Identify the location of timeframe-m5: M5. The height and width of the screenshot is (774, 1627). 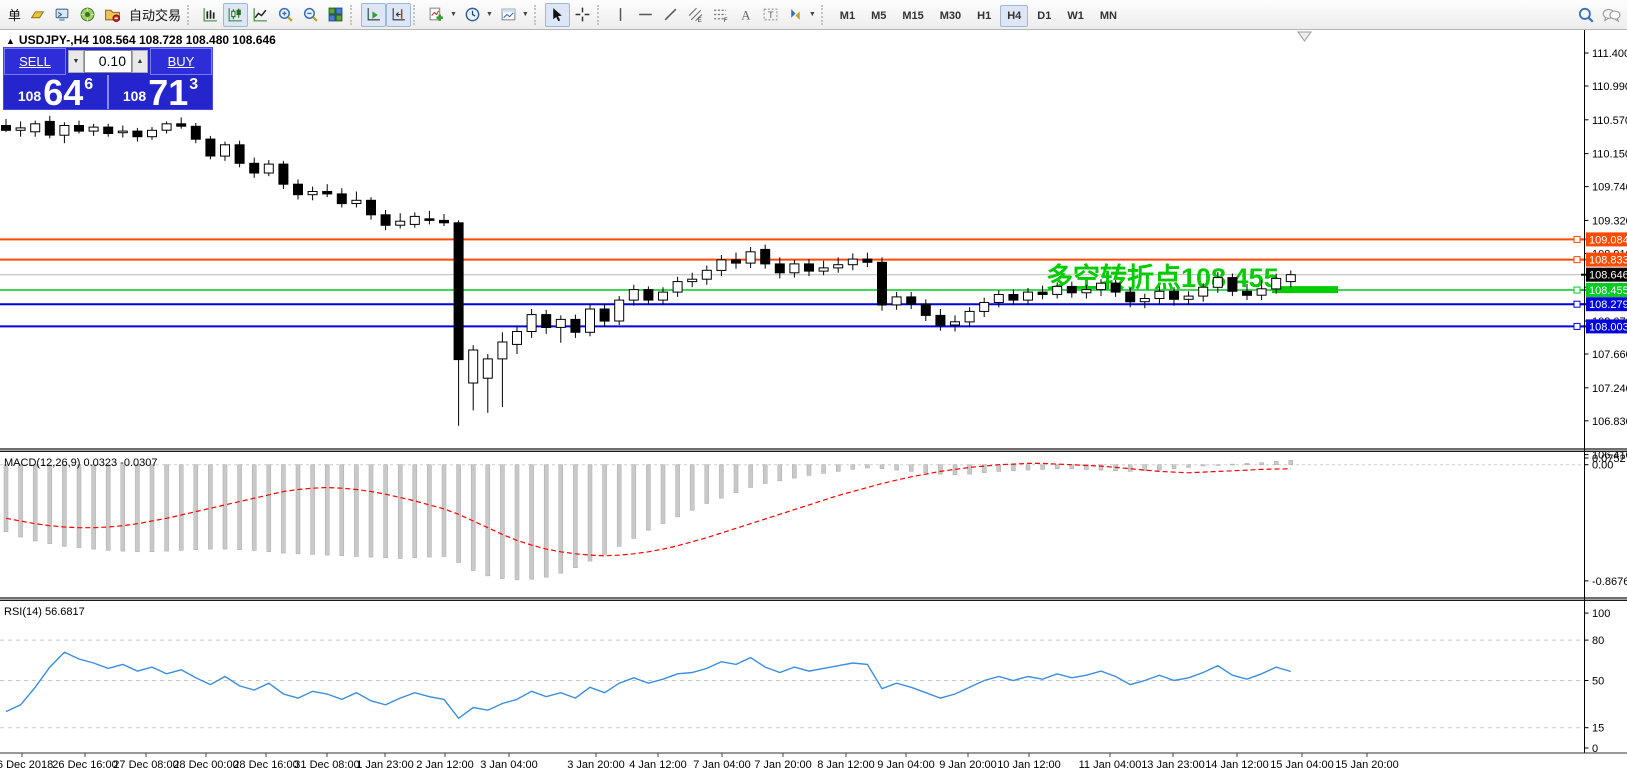
(879, 15).